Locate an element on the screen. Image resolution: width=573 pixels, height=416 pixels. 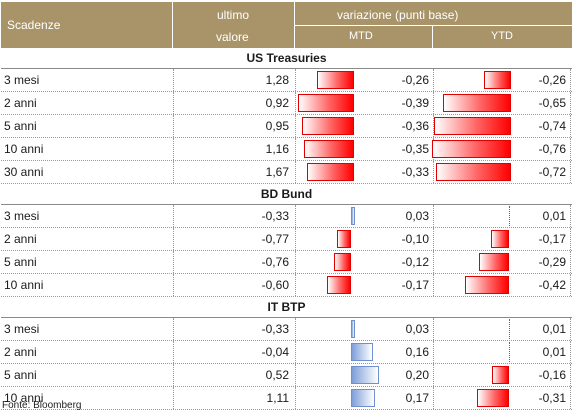
ytd-cell: -0,17 is located at coordinates (501, 239).